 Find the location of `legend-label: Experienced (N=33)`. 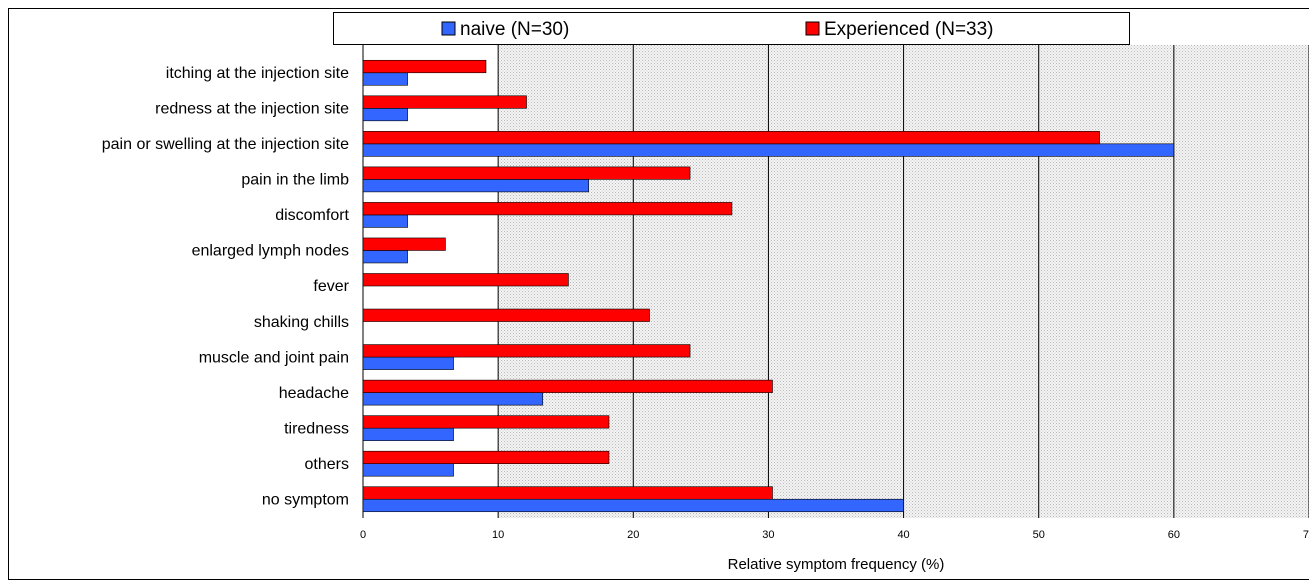

legend-label: Experienced (N=33) is located at coordinates (909, 29).